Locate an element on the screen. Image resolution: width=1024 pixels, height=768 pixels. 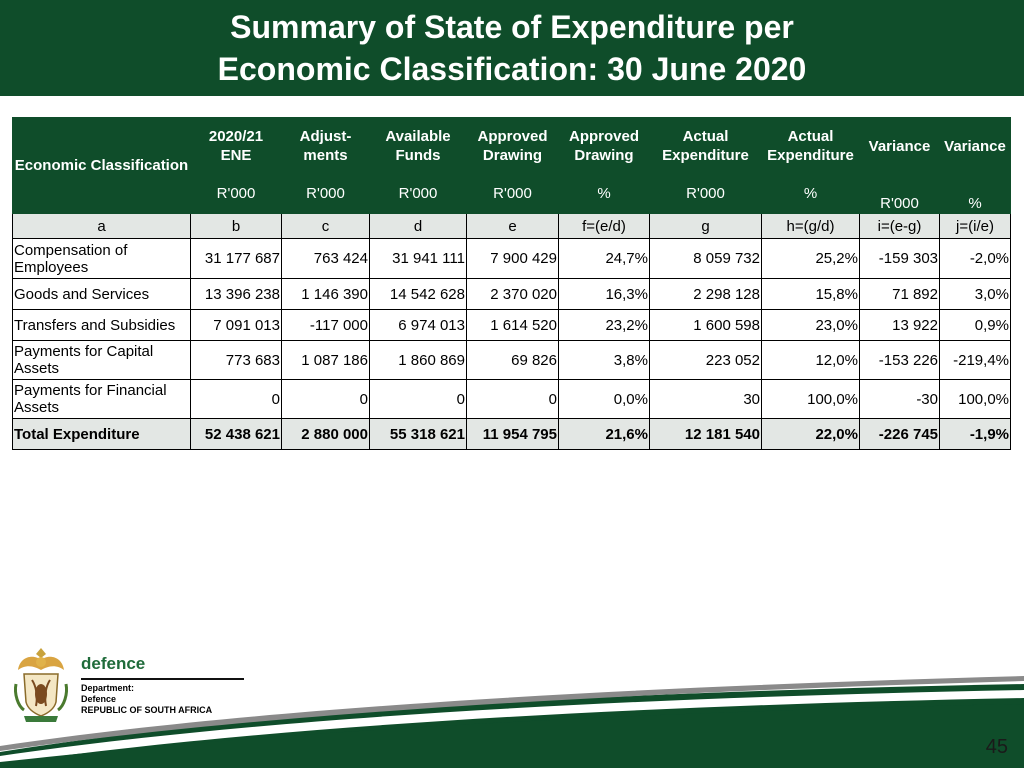
header-actual-expenditure: Actual Expenditure R'000 is located at coordinates (705, 165).